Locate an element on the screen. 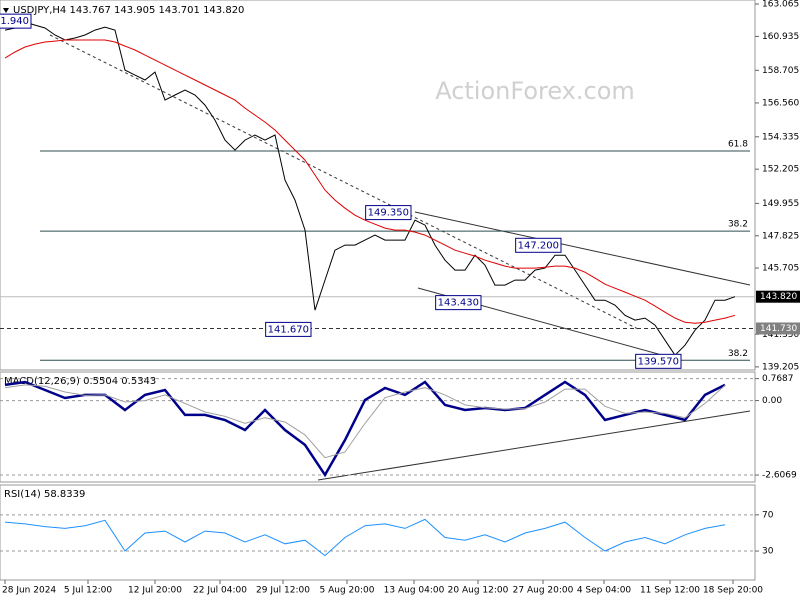 Image resolution: width=800 pixels, height=600 pixels. annotation-label: 139.570 is located at coordinates (658, 361).